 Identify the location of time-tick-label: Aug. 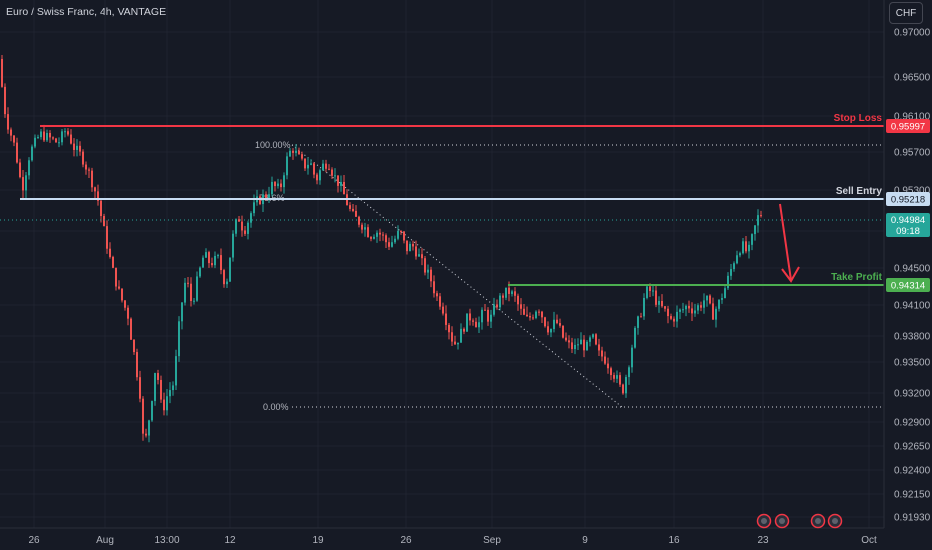
(105, 540).